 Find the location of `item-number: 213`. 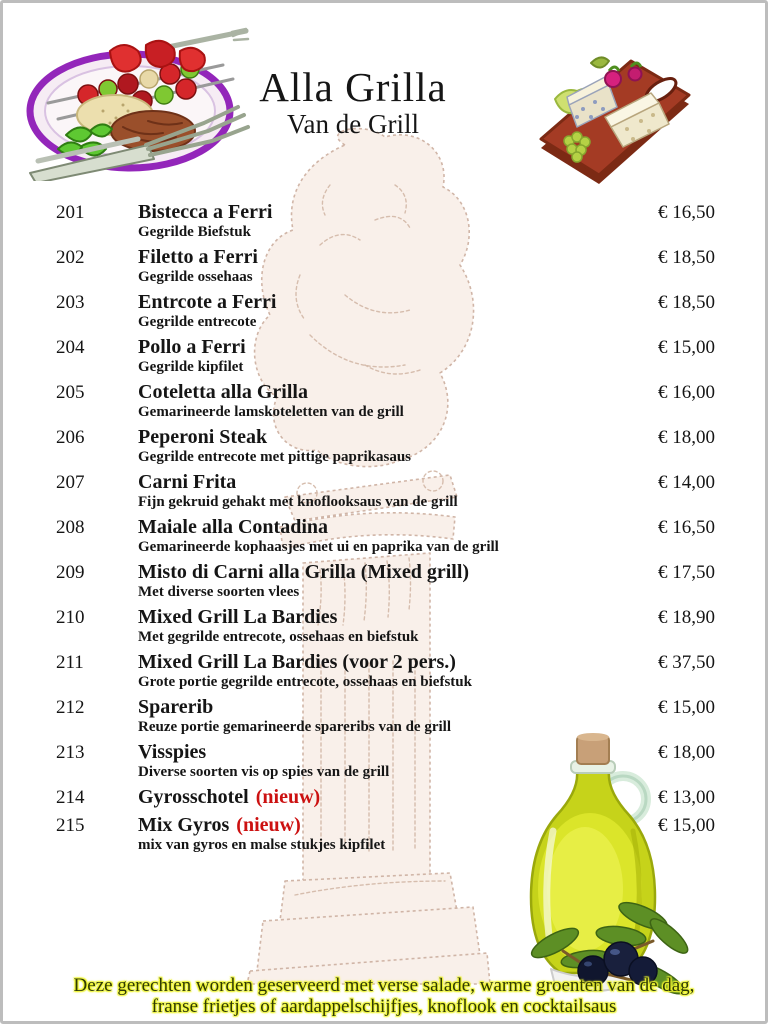

item-number: 213 is located at coordinates (70, 752).